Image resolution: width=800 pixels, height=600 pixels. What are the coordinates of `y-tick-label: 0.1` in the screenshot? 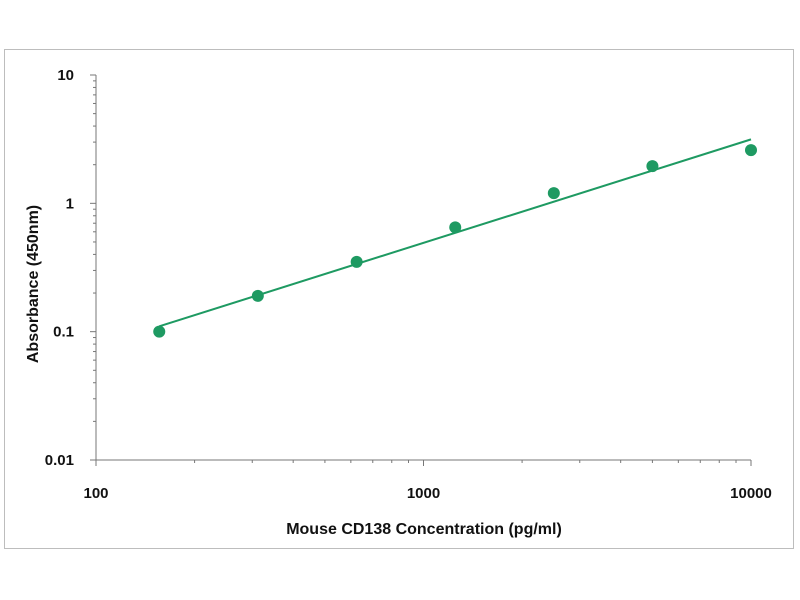 It's located at (63, 332).